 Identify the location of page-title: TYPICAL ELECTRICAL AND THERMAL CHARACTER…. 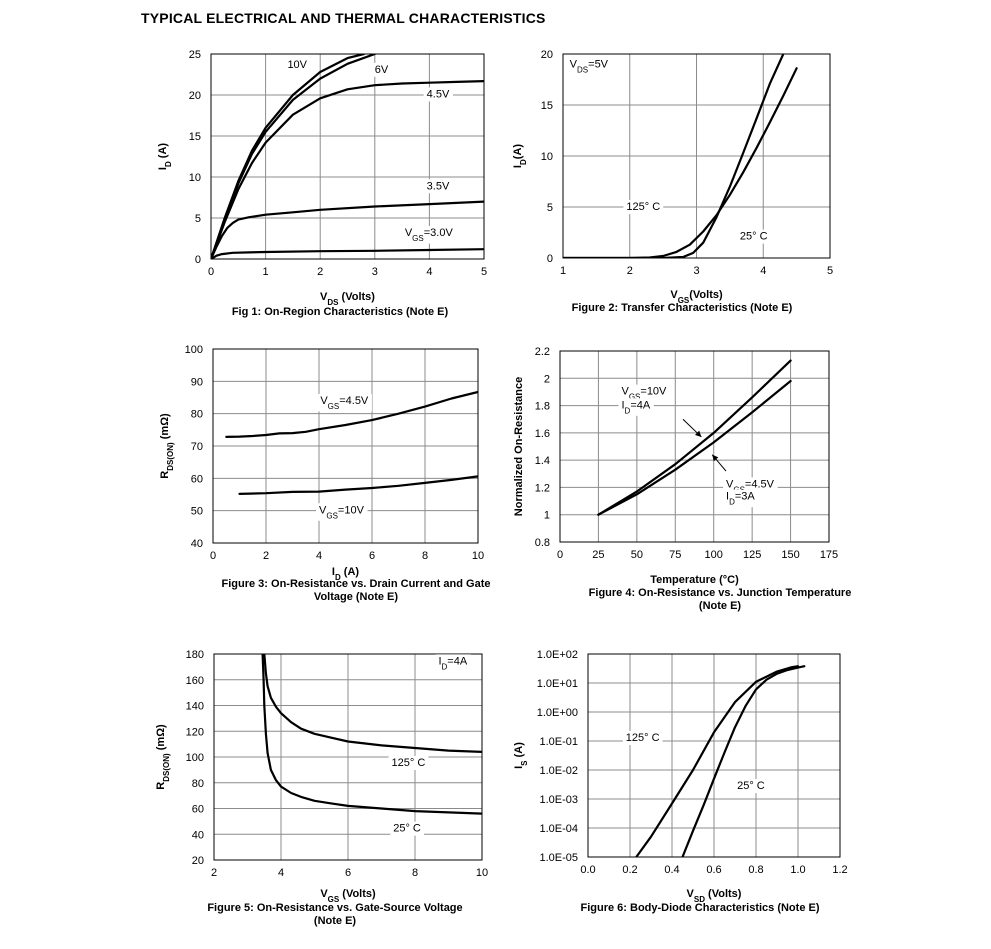
(343, 18).